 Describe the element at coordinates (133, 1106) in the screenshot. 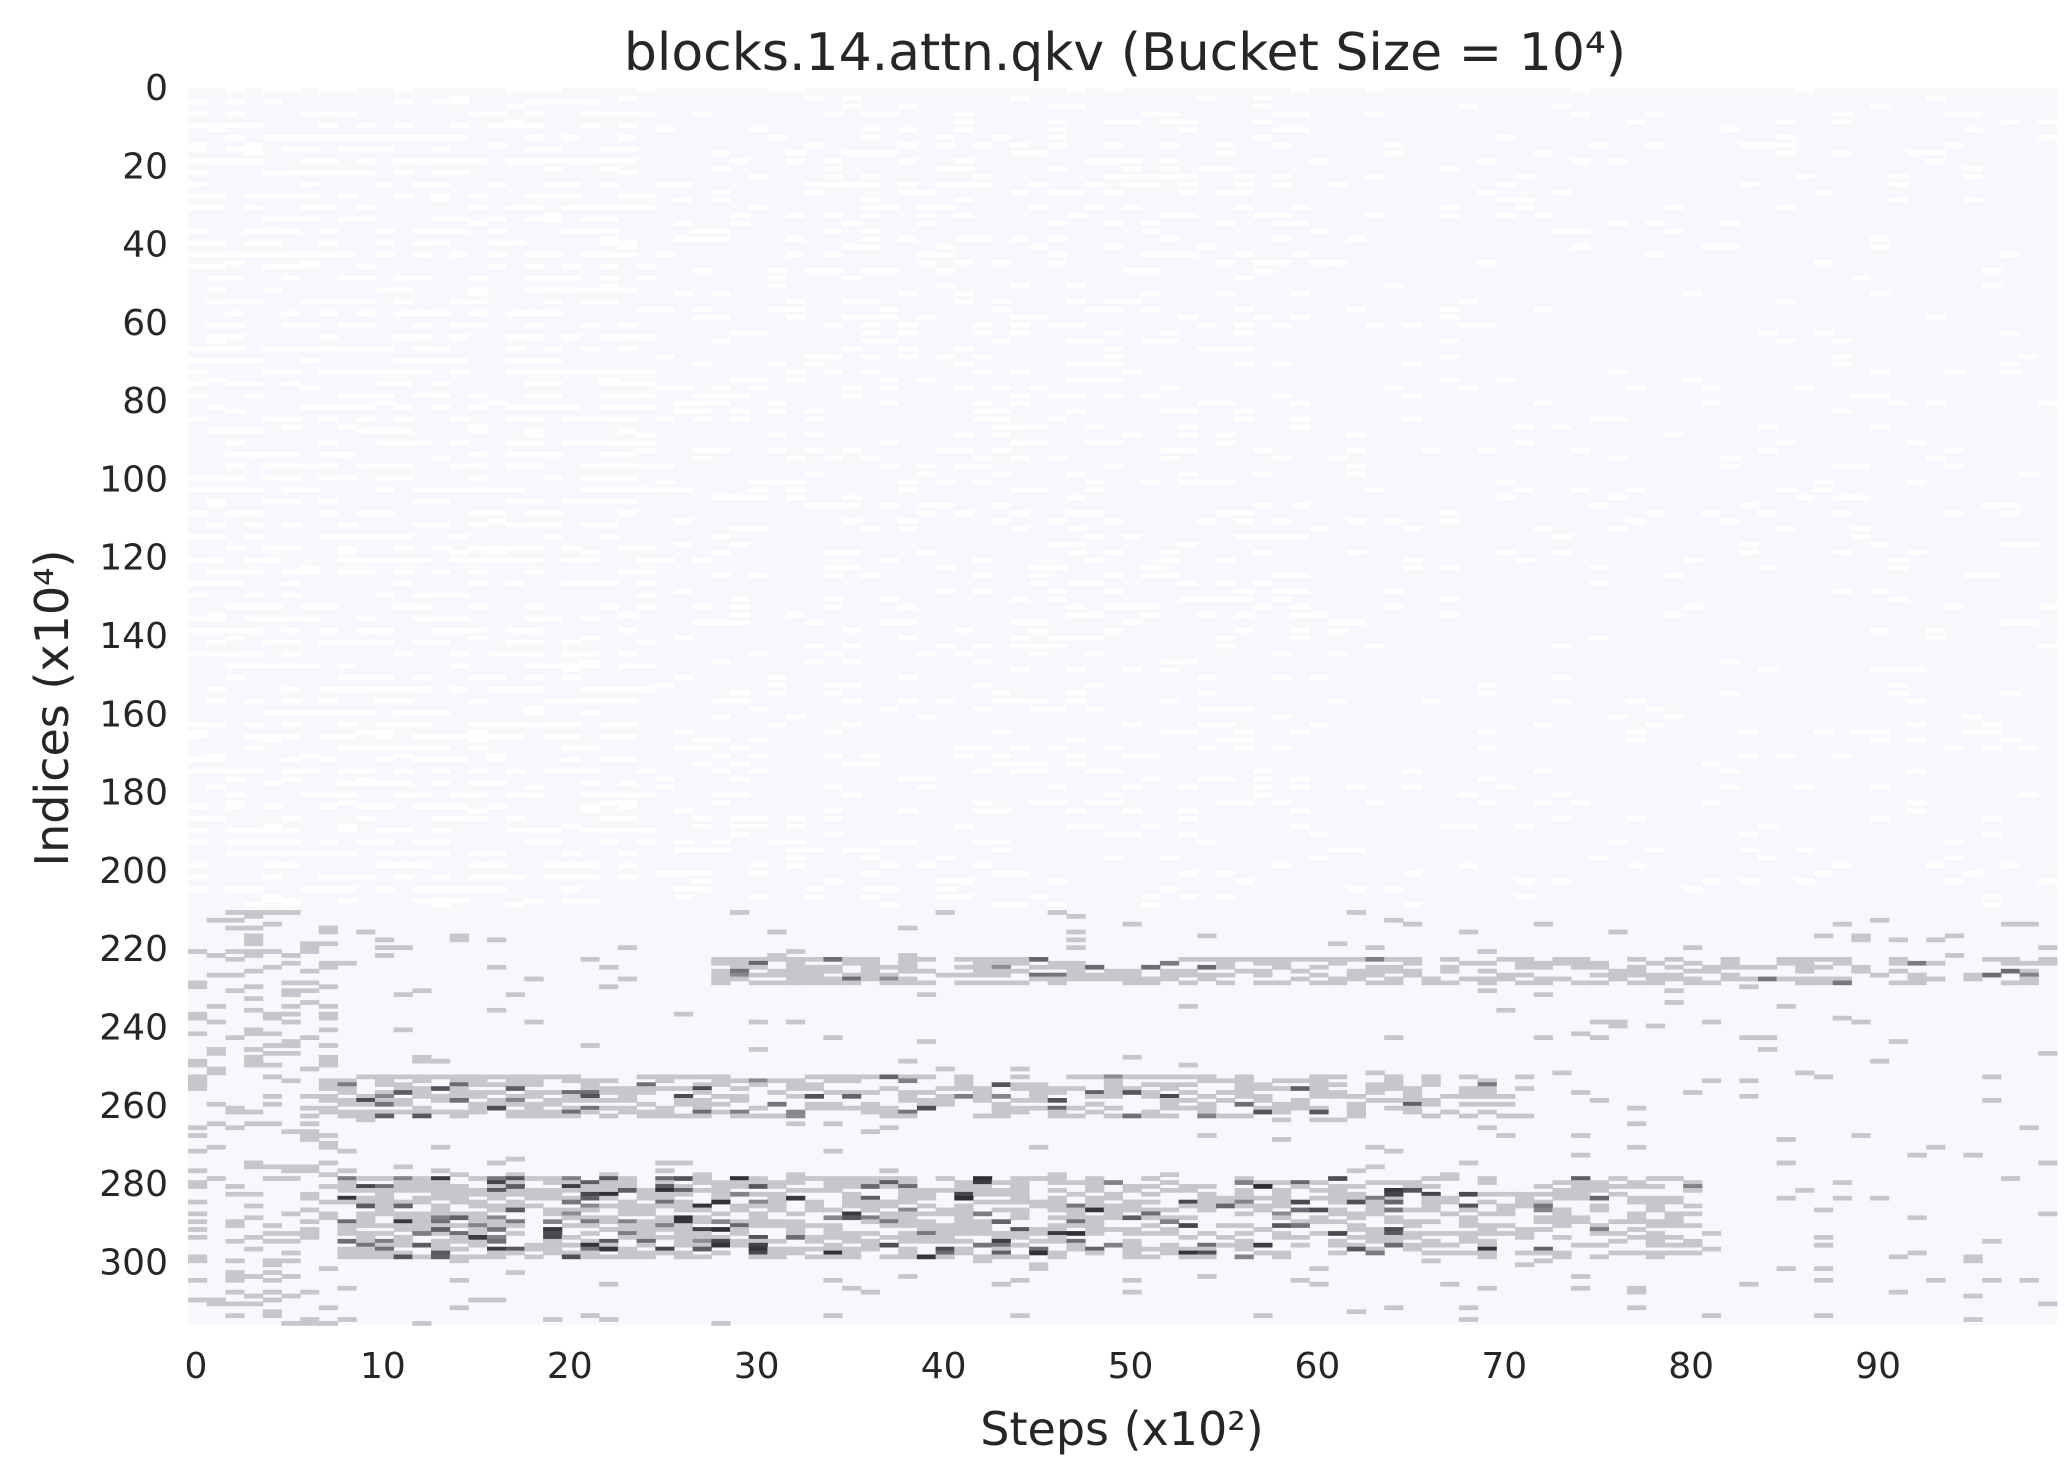

I see `y-tick-label: 260` at that location.